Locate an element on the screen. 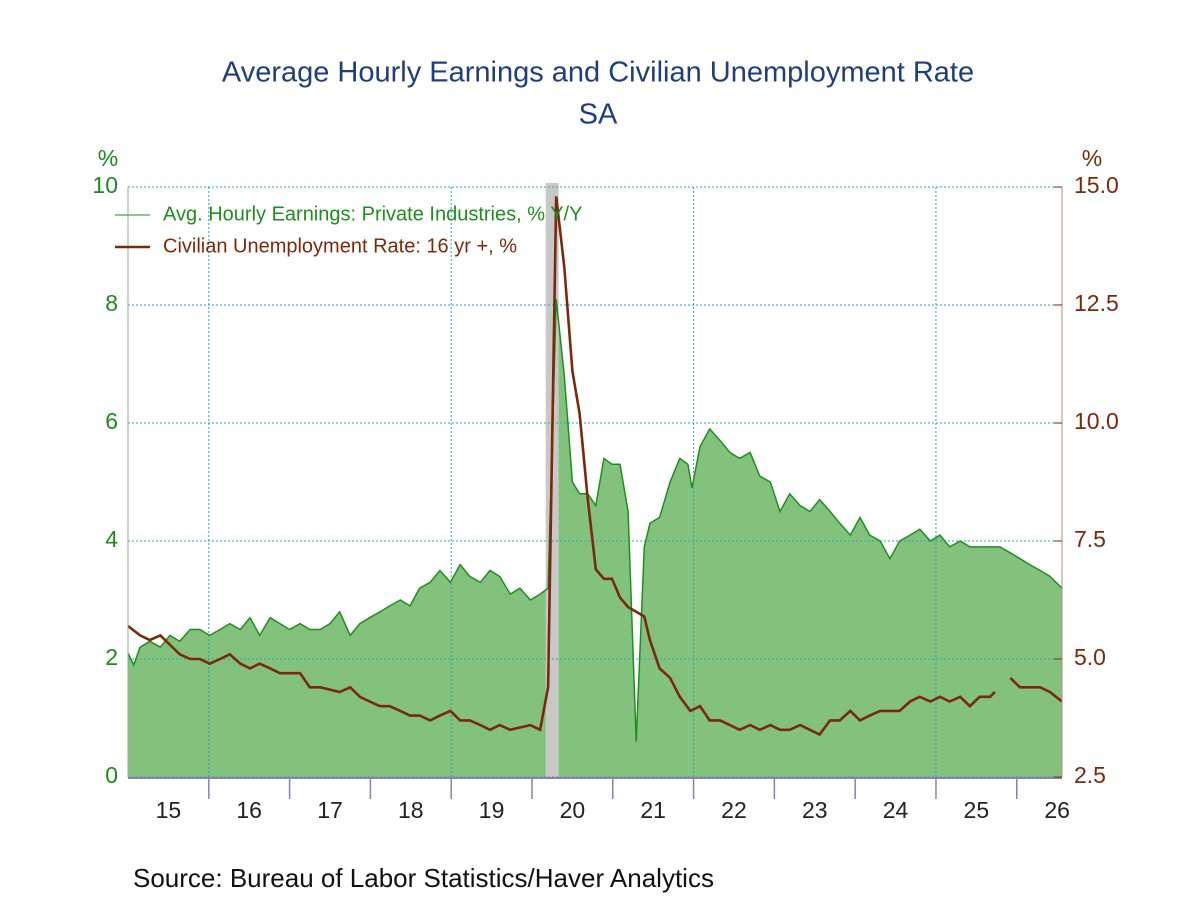 Image resolution: width=1200 pixels, height=905 pixels. y2-tick-label: 15.0 is located at coordinates (1096, 185).